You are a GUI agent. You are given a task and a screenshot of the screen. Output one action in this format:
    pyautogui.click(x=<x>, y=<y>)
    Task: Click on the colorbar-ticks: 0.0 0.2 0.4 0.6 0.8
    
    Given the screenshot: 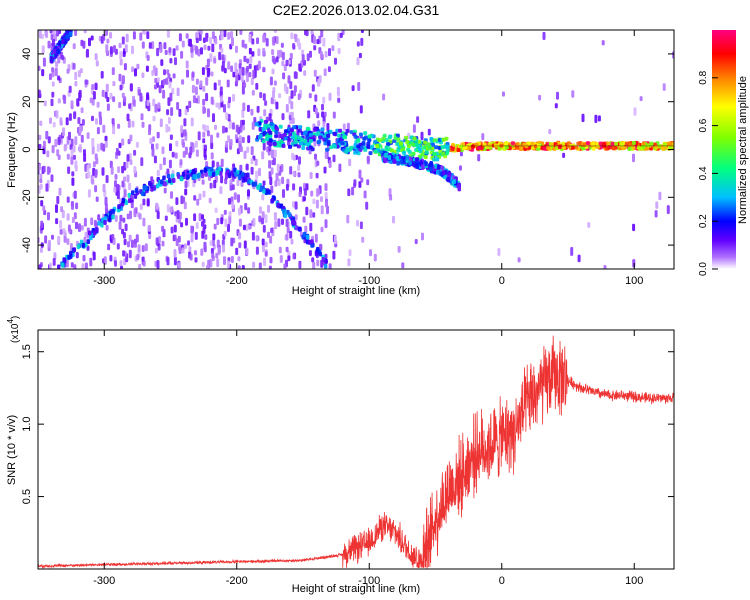 What is the action you would take?
    pyautogui.click(x=708, y=173)
    